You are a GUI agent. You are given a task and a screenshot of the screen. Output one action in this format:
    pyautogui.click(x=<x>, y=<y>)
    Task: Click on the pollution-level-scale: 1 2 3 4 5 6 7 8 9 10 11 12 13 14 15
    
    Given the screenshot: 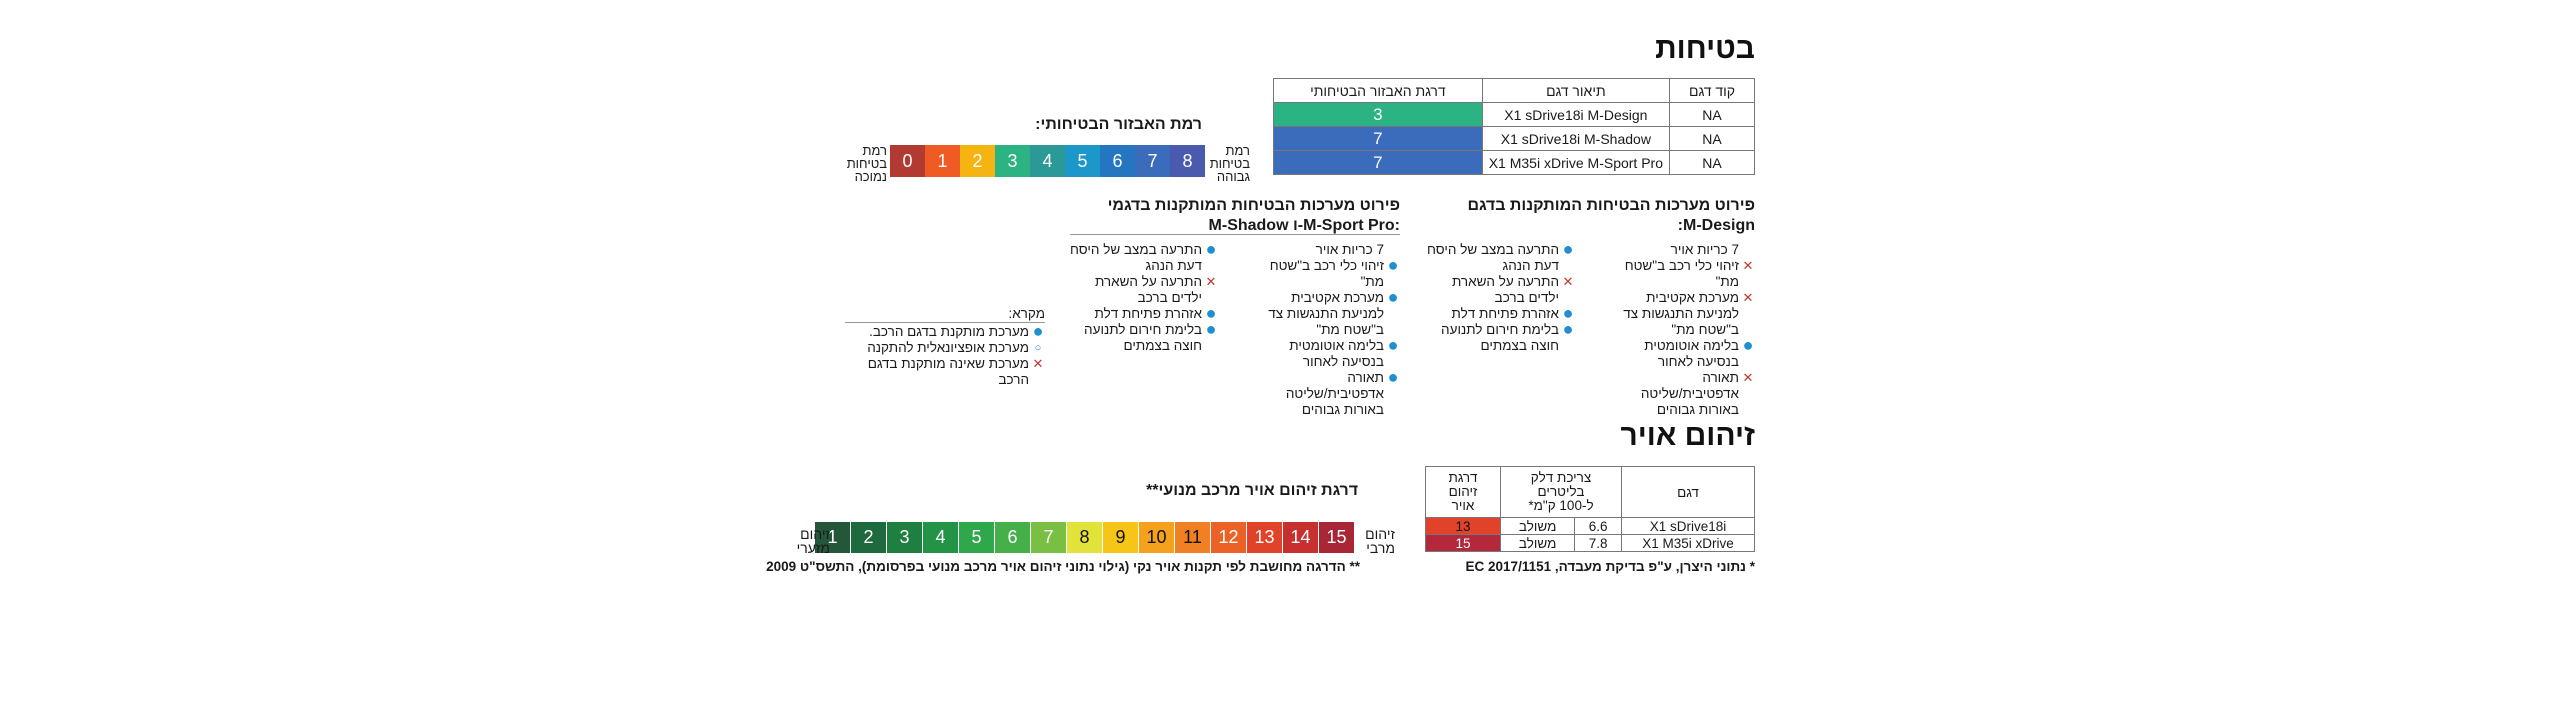 What is the action you would take?
    pyautogui.click(x=1085, y=537)
    